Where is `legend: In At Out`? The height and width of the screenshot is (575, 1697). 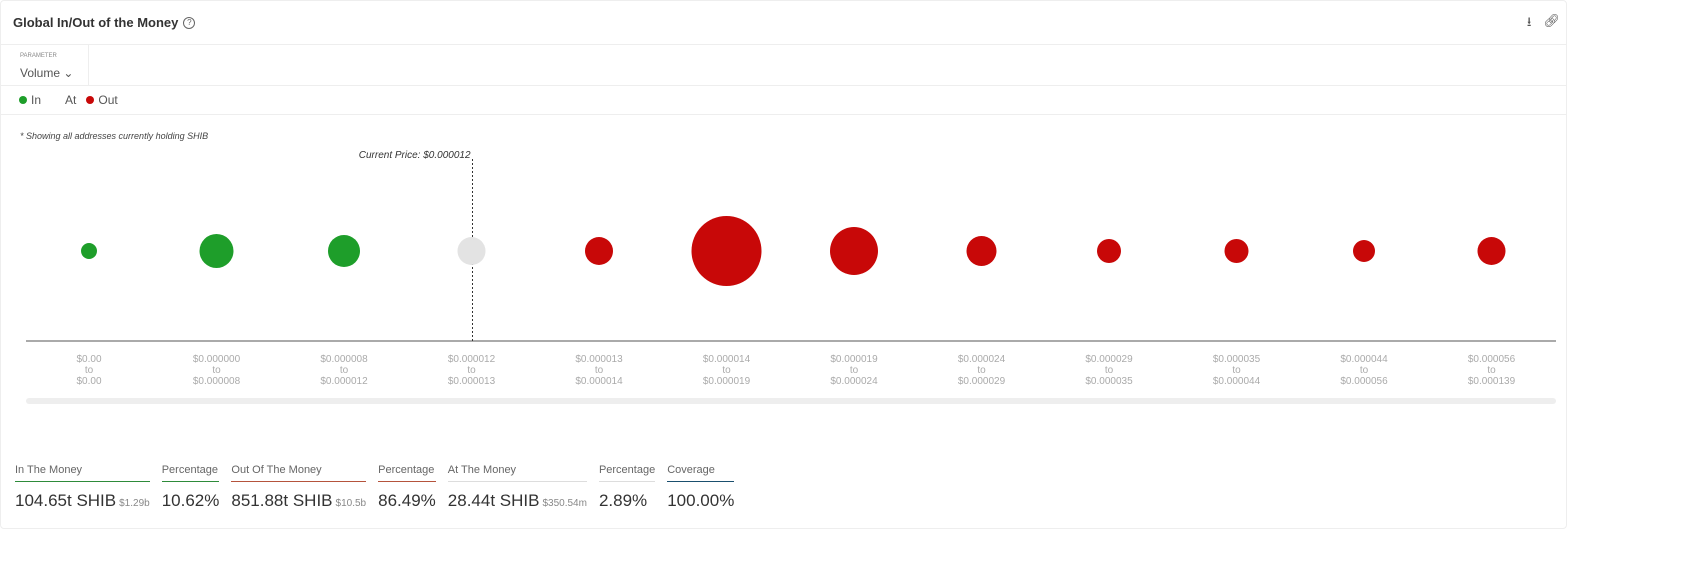
legend: In At Out is located at coordinates (783, 100).